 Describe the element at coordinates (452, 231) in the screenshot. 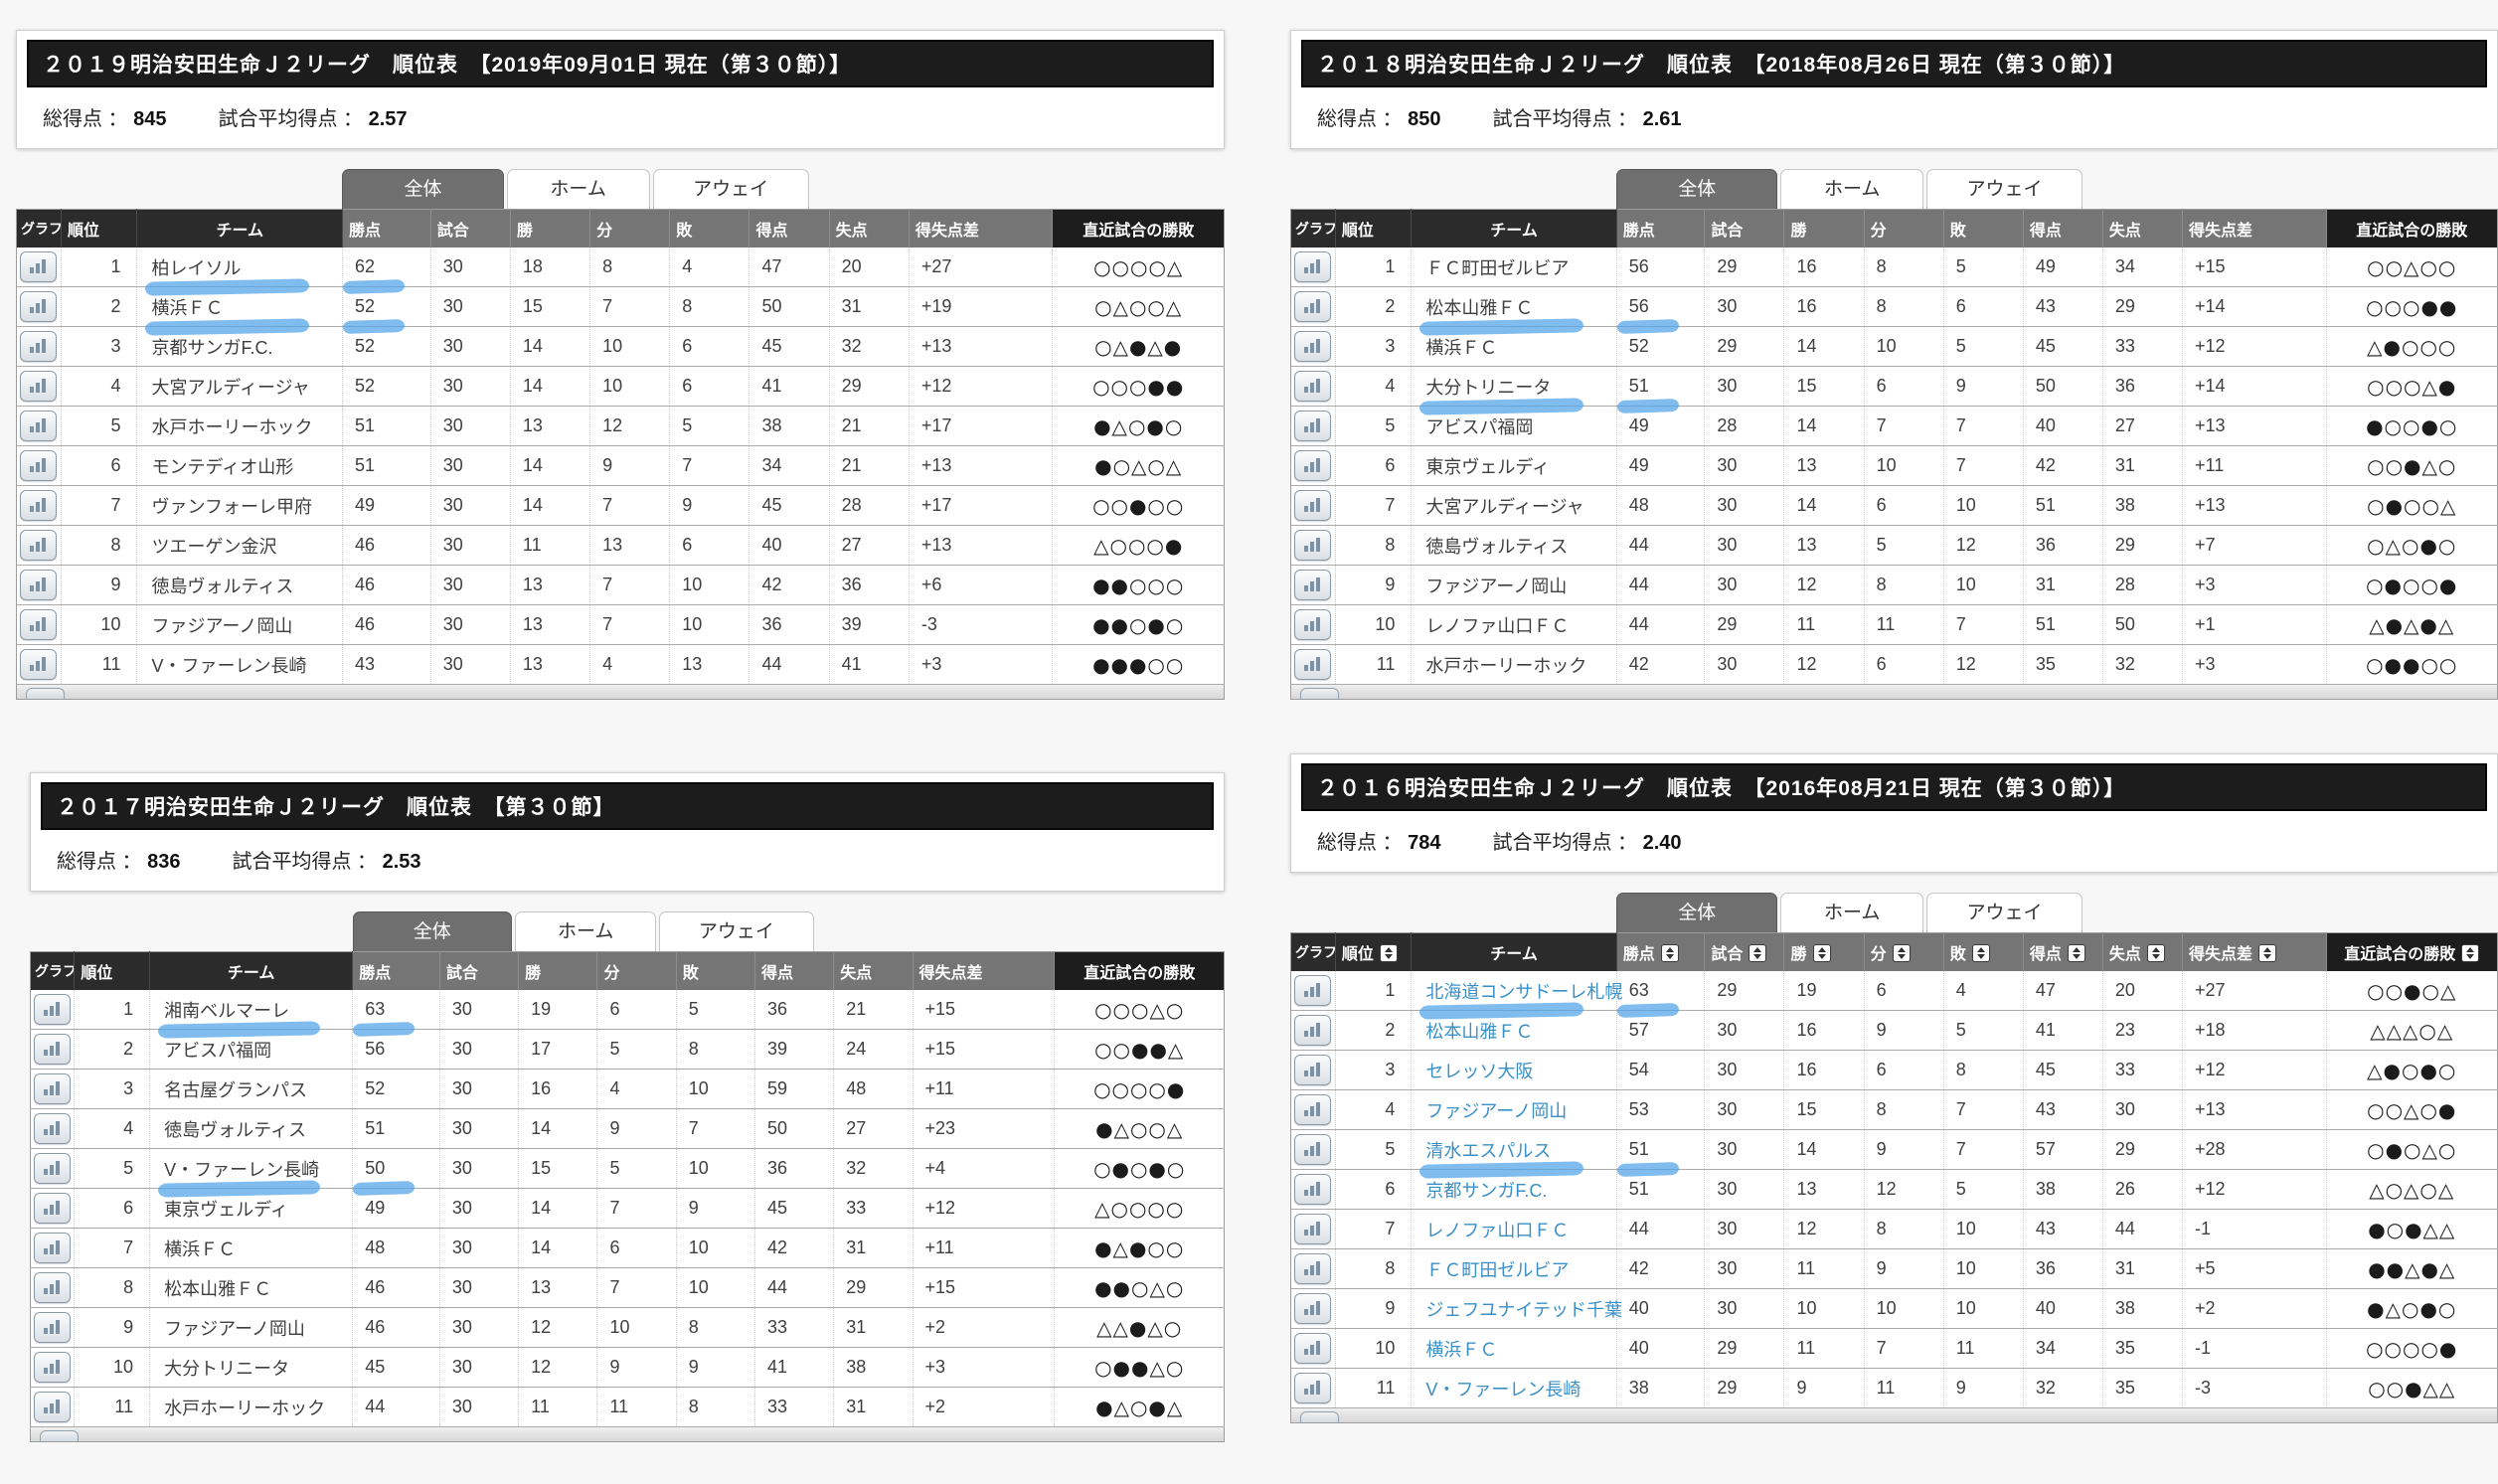

I see `column-header-label: 試合` at that location.